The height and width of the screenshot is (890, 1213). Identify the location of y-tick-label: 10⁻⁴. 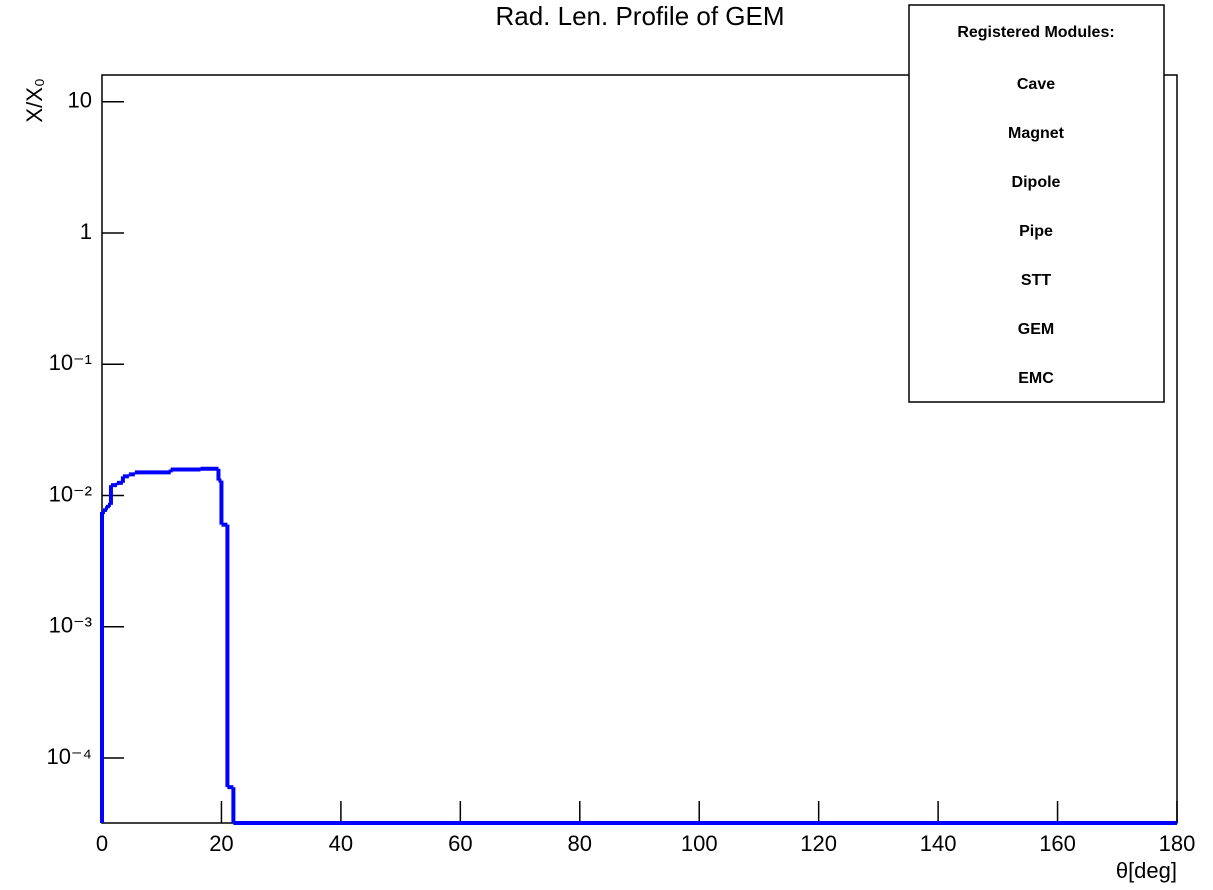
(69, 756).